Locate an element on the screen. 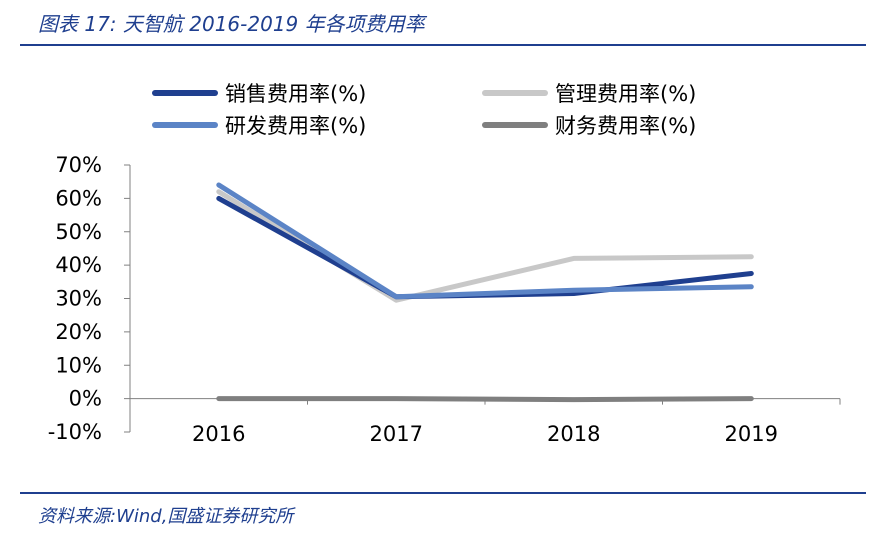  legend-label: 研发费用率(%) is located at coordinates (295, 126).